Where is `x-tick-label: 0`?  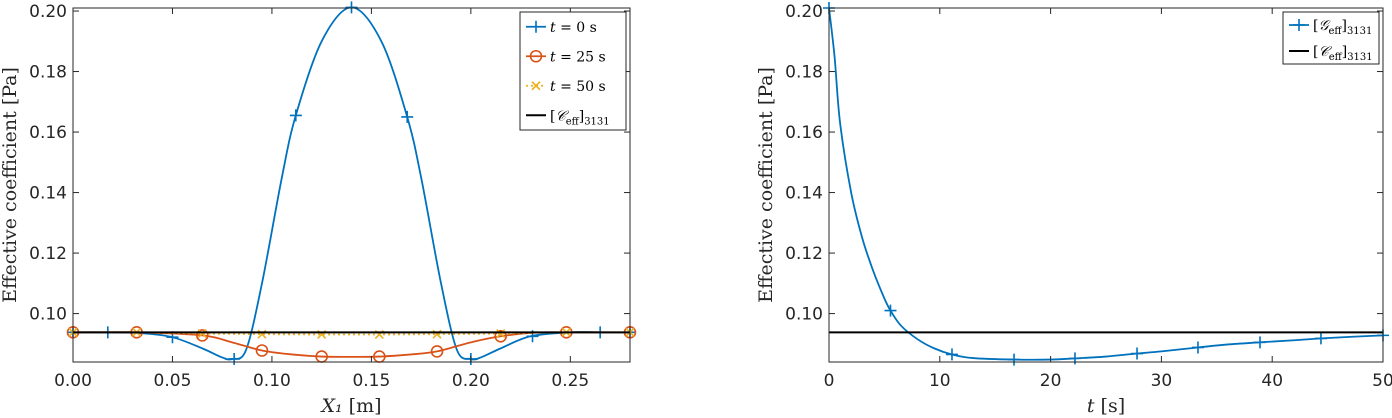
x-tick-label: 0 is located at coordinates (829, 381).